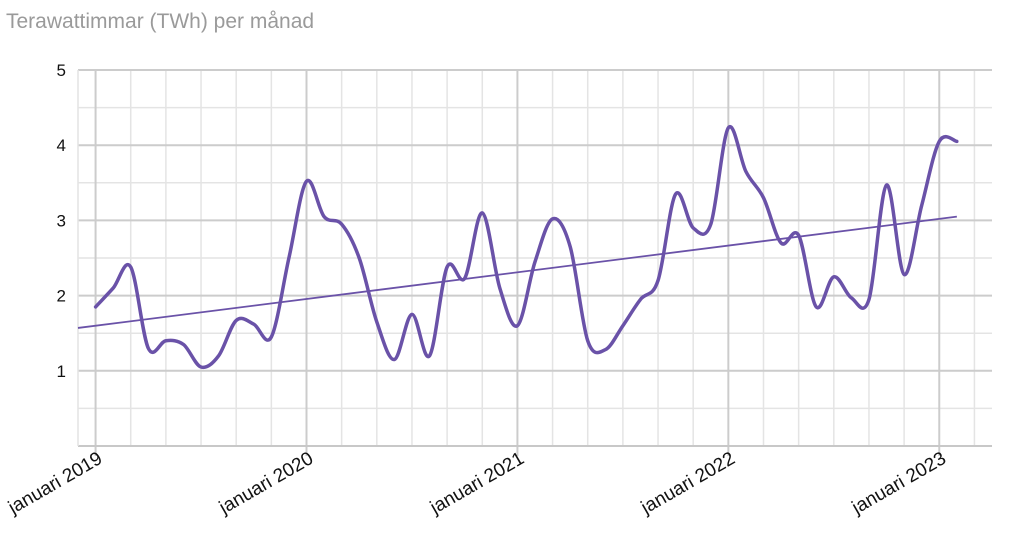  I want to click on y-axis-tick-labels: 1 2 3 4 5, so click(61, 221).